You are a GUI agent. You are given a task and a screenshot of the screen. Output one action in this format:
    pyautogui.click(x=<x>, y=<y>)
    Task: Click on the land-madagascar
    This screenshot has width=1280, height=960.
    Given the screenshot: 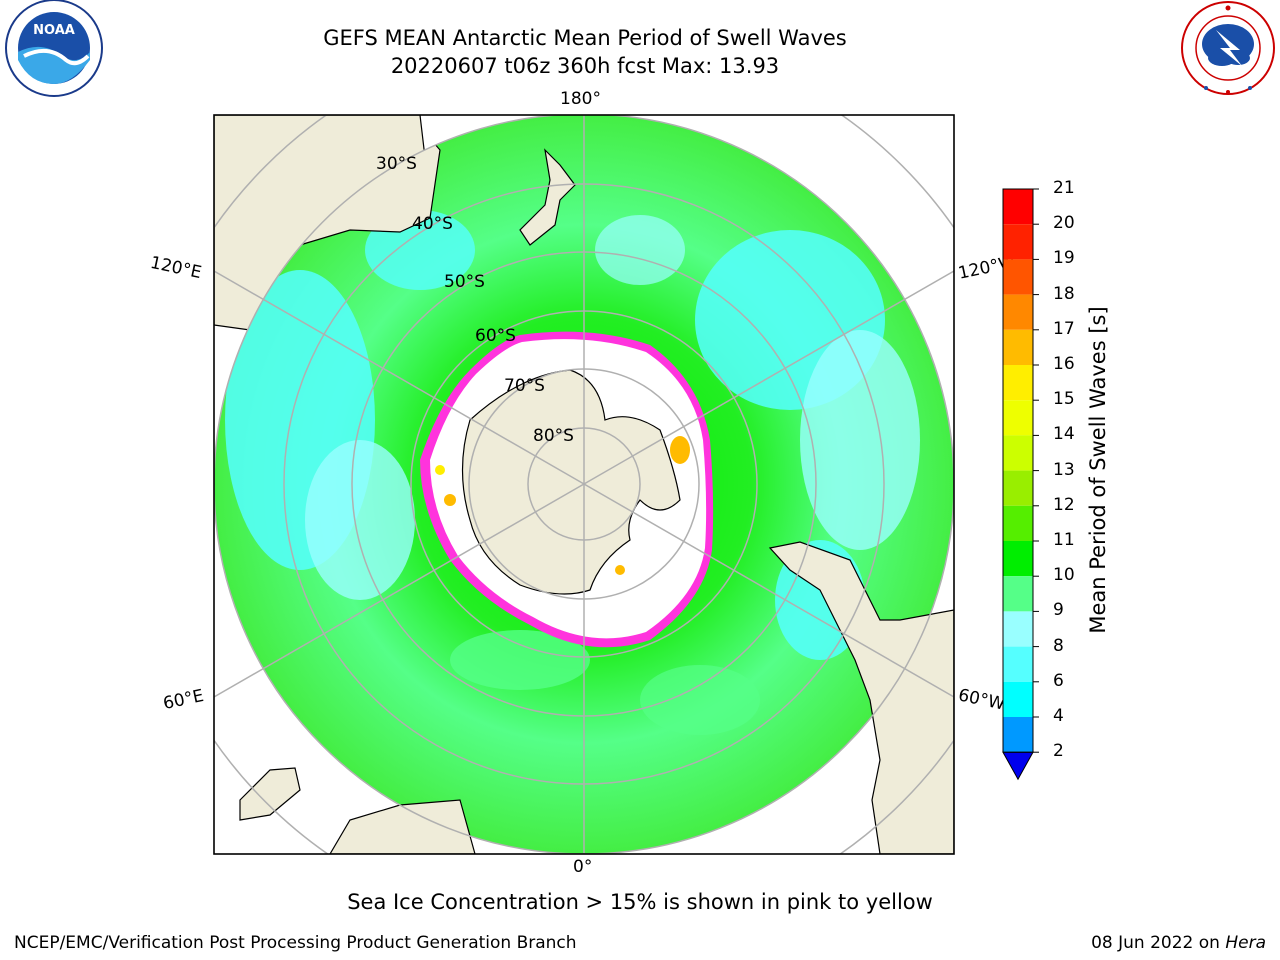 What is the action you would take?
    pyautogui.click(x=270, y=794)
    